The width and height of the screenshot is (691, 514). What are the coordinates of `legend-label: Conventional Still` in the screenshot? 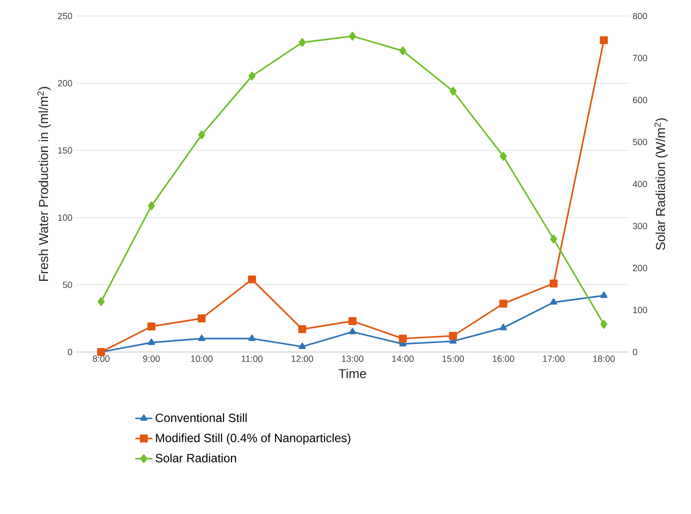 It's located at (201, 417).